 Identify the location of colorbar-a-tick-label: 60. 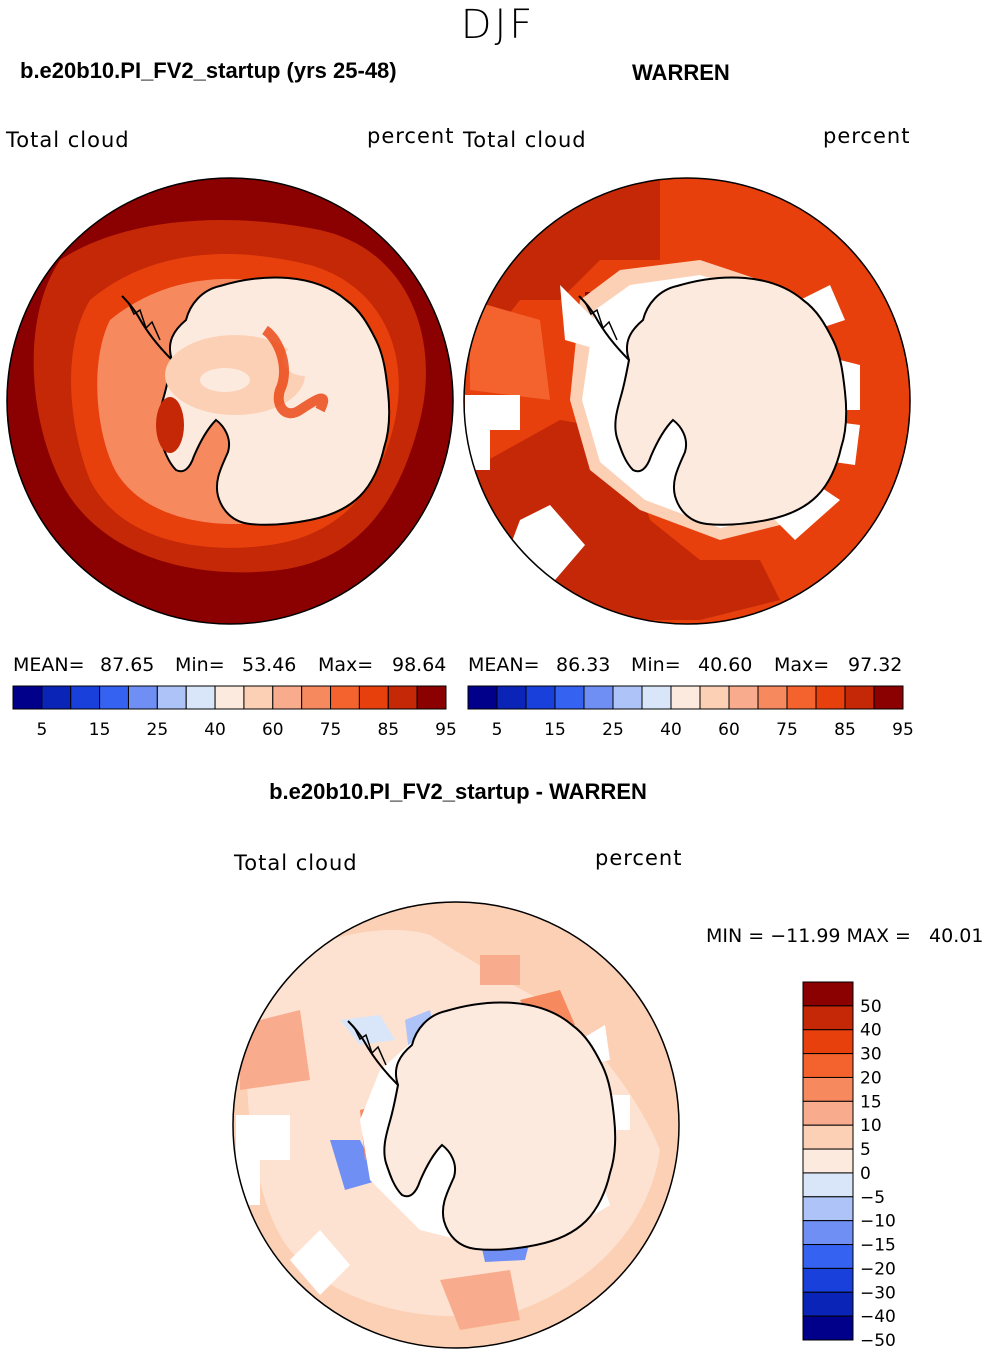
(273, 730).